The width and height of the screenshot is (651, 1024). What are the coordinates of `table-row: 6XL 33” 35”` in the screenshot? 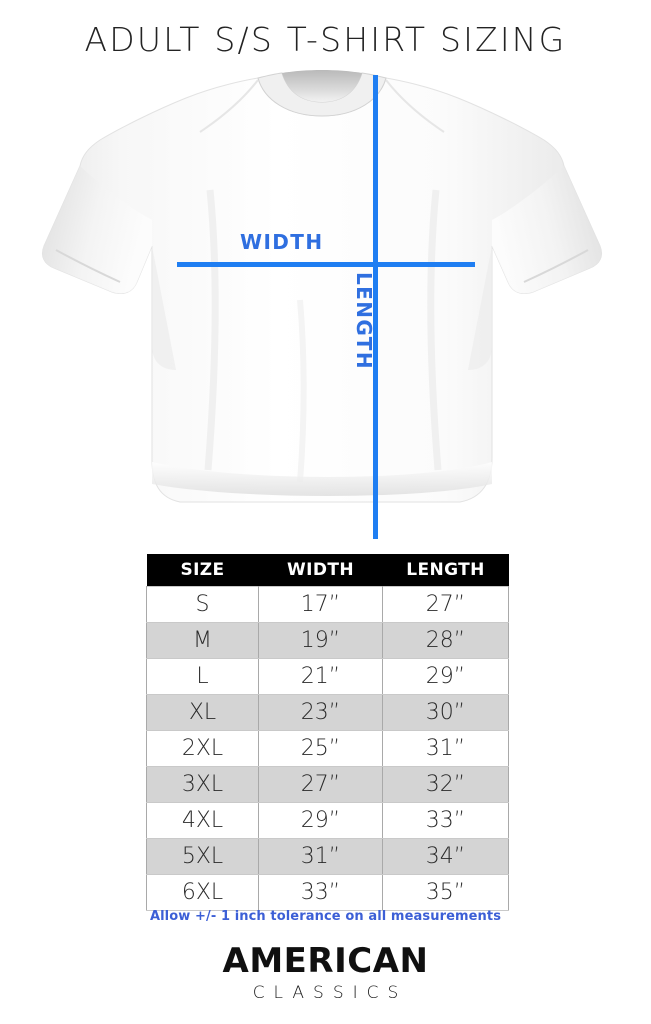 It's located at (327, 892).